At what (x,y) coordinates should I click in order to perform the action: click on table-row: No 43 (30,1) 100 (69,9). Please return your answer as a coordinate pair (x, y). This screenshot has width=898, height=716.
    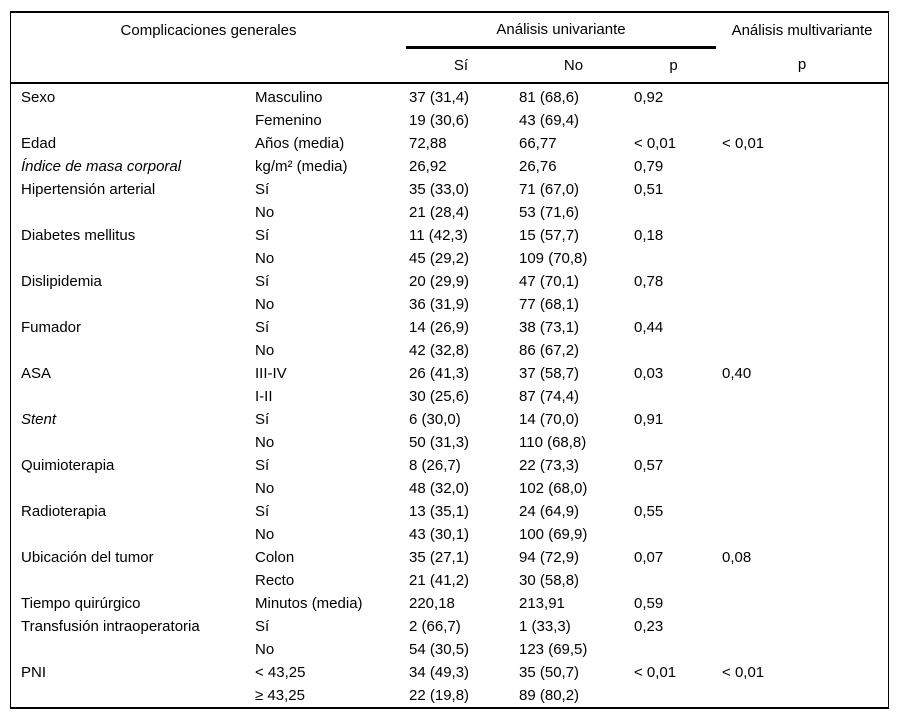
    Looking at the image, I should click on (449, 534).